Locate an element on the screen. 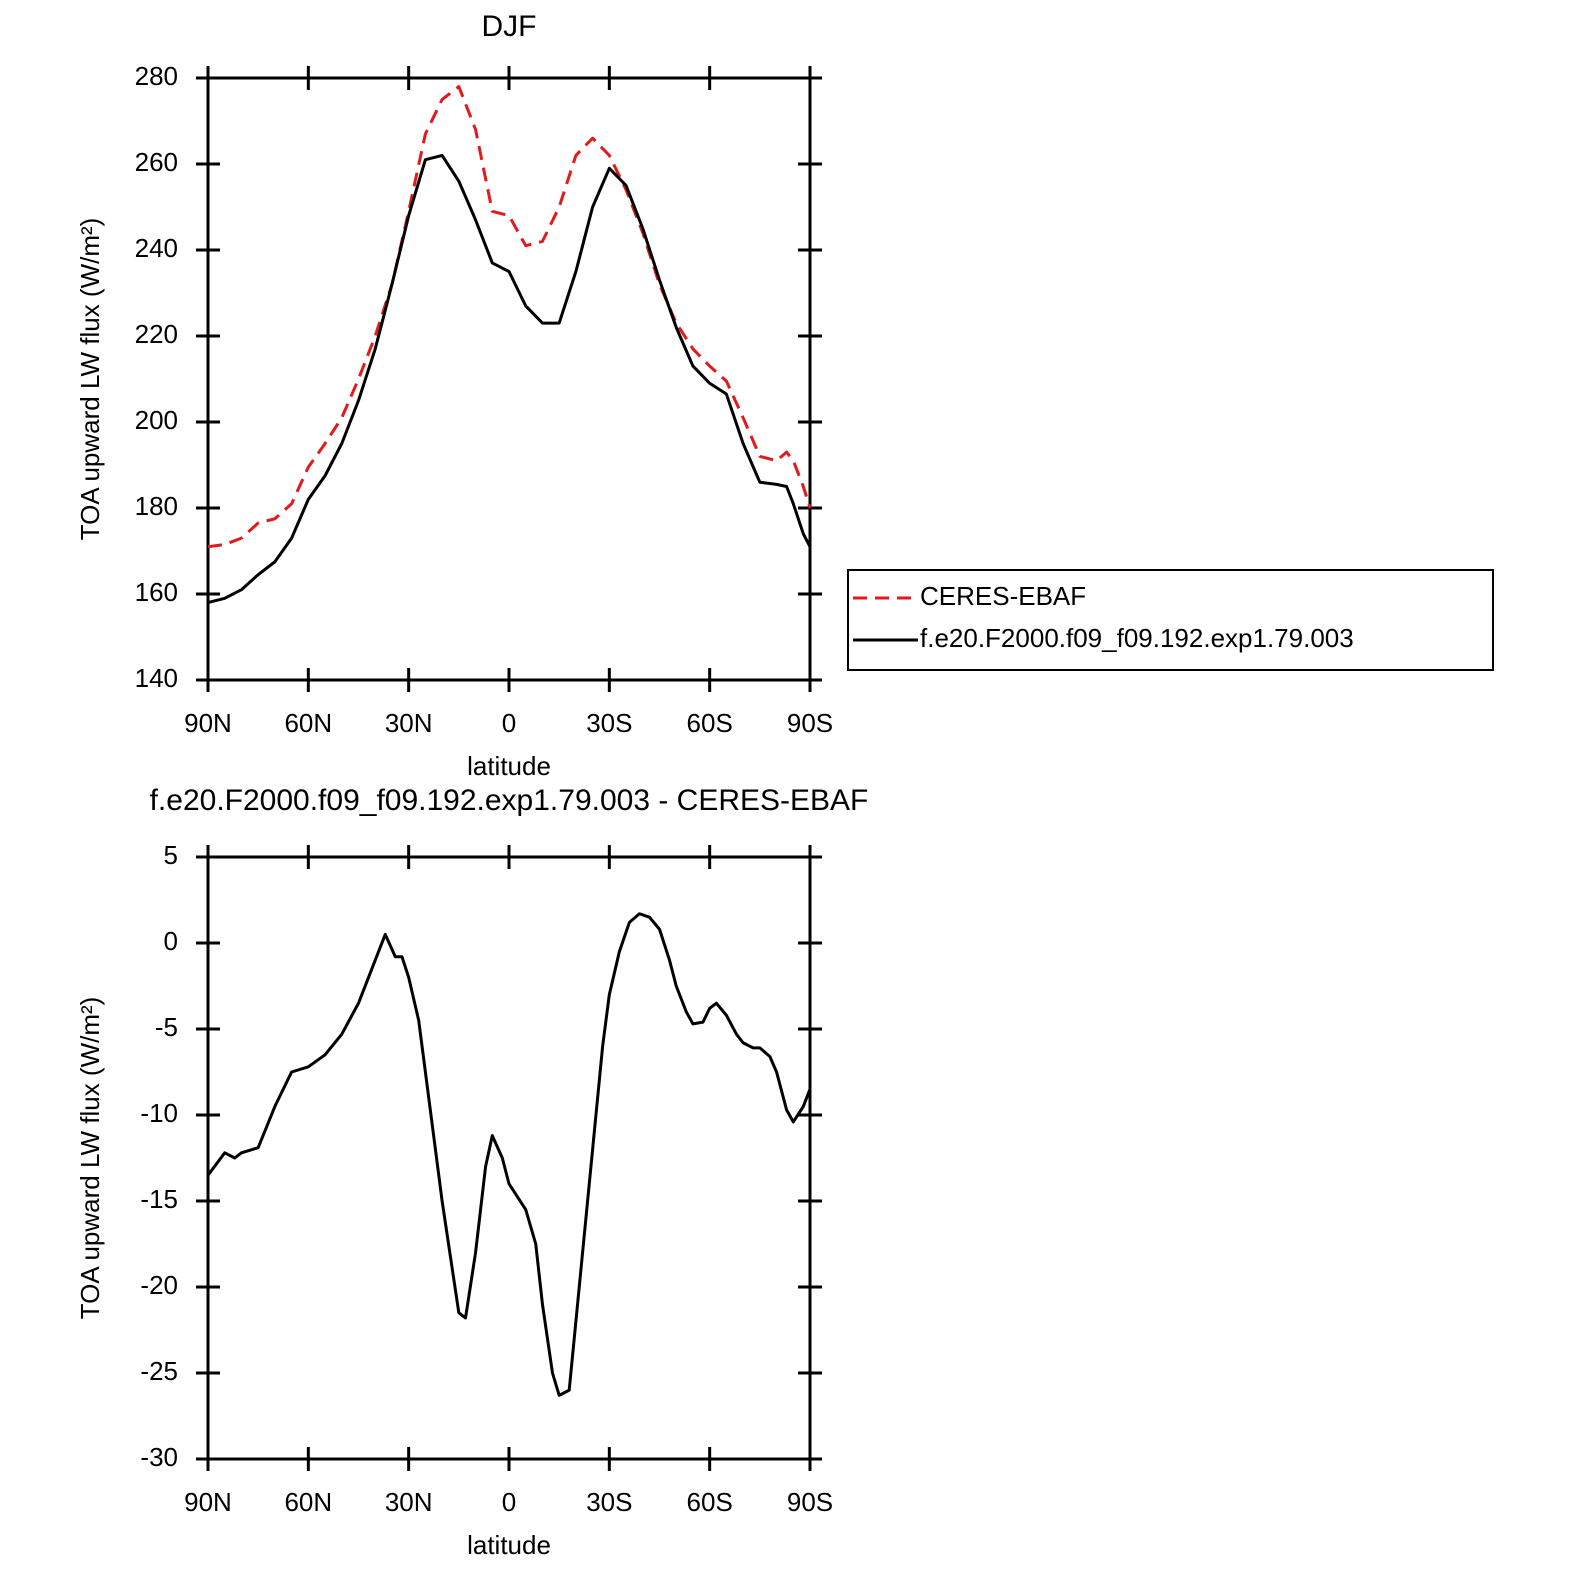  legend-label: CERES-EBAF is located at coordinates (1003, 596).